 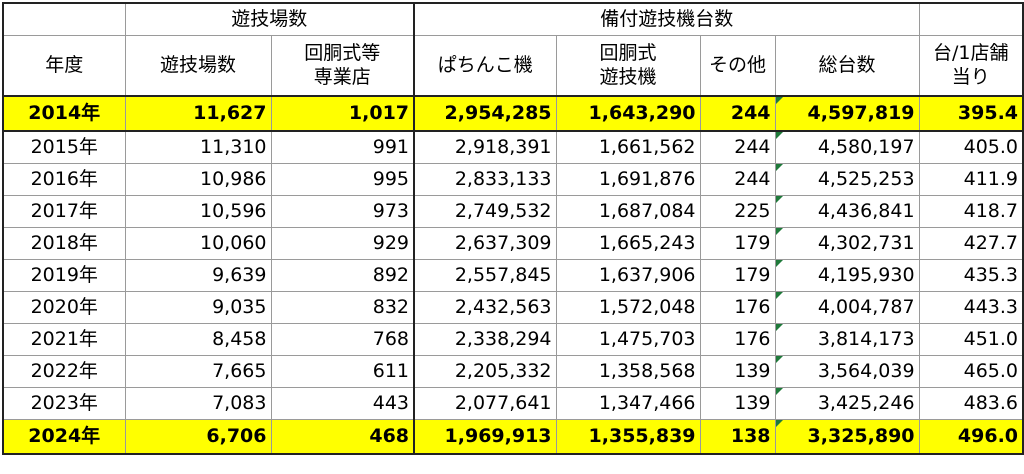 What do you see at coordinates (628, 403) in the screenshot?
I see `cell-slot-machines: 1,347,466` at bounding box center [628, 403].